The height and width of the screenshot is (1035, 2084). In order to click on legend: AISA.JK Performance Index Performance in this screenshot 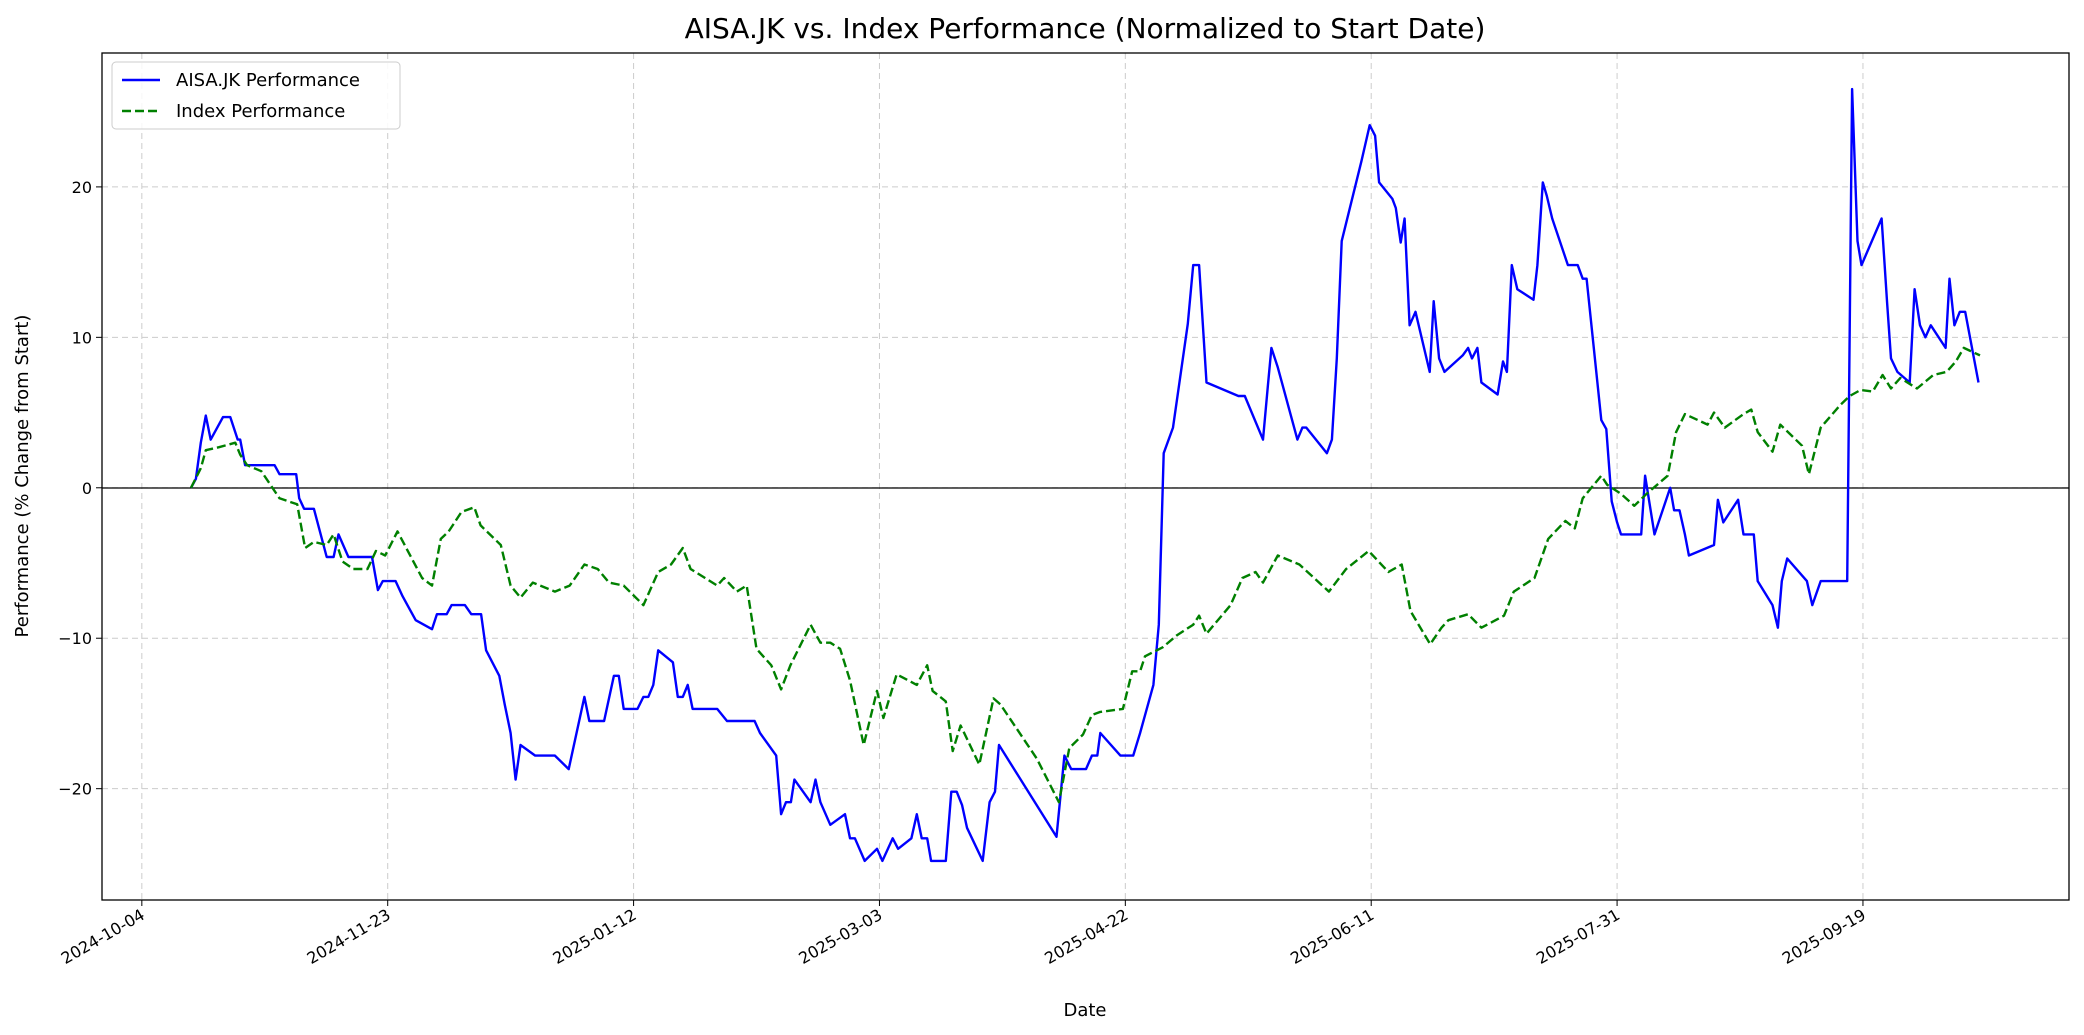, I will do `click(256, 95)`.